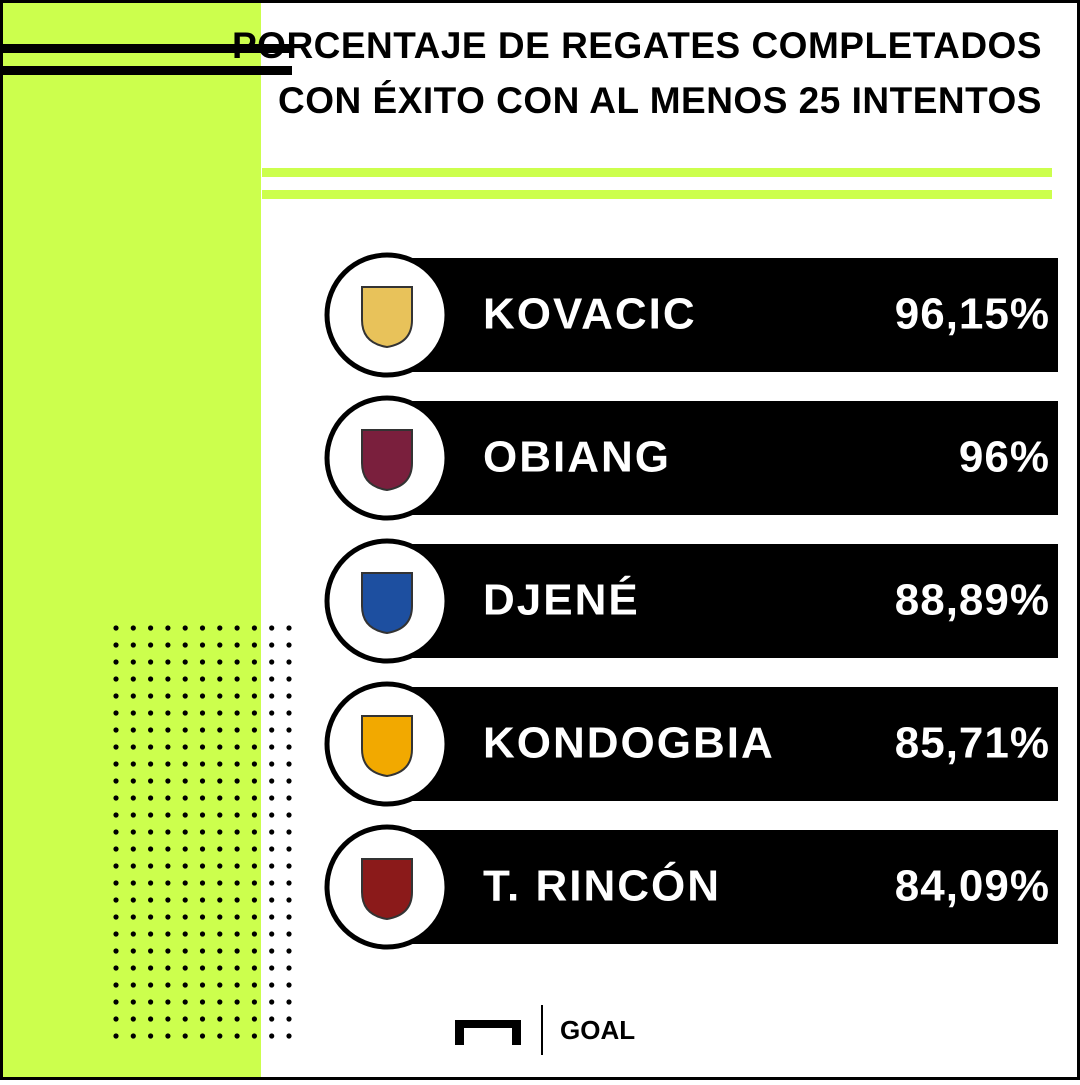  Describe the element at coordinates (691, 887) in the screenshot. I see `ranking-row: T. RINCÓN 84,09%` at that location.